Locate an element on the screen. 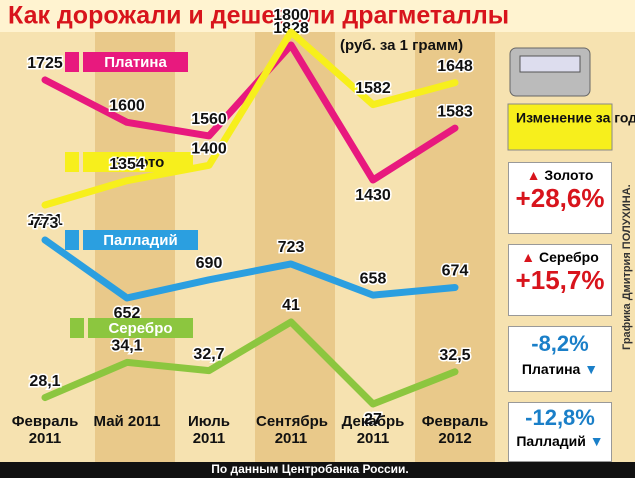 The image size is (635, 478). value-label: 34,1 is located at coordinates (126, 346).